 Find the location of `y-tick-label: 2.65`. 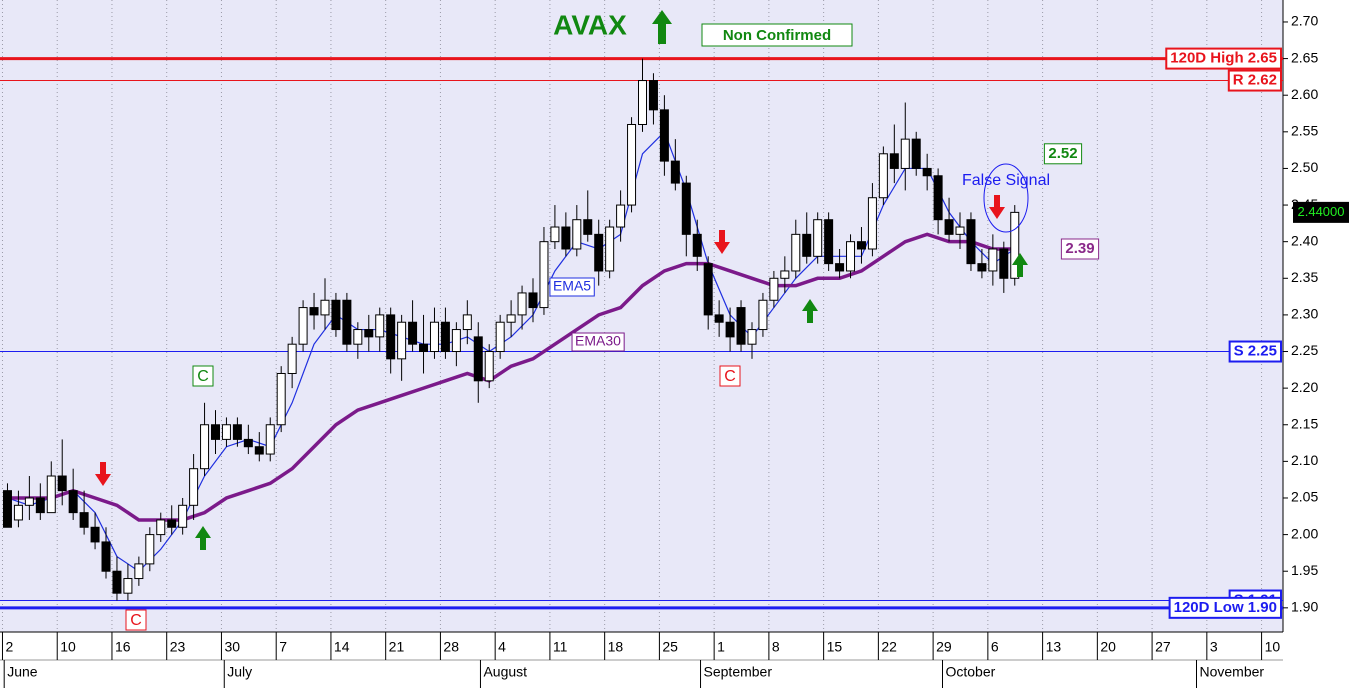

y-tick-label: 2.65 is located at coordinates (1304, 57).